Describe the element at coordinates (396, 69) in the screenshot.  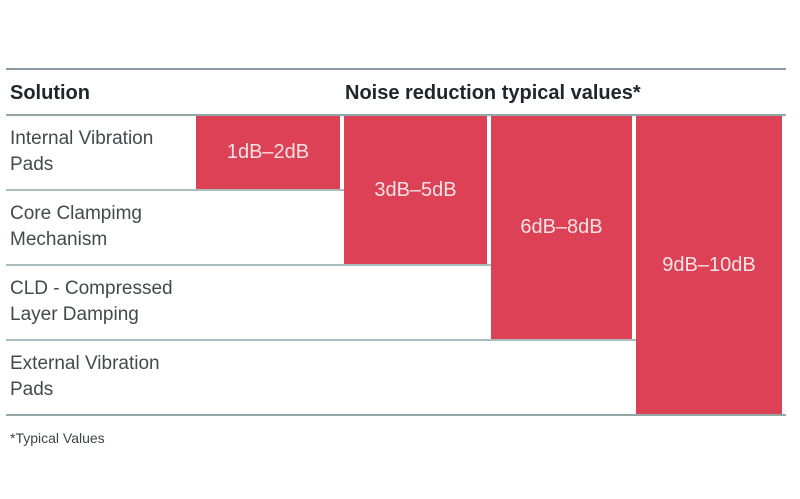
I see `table-top-rule` at that location.